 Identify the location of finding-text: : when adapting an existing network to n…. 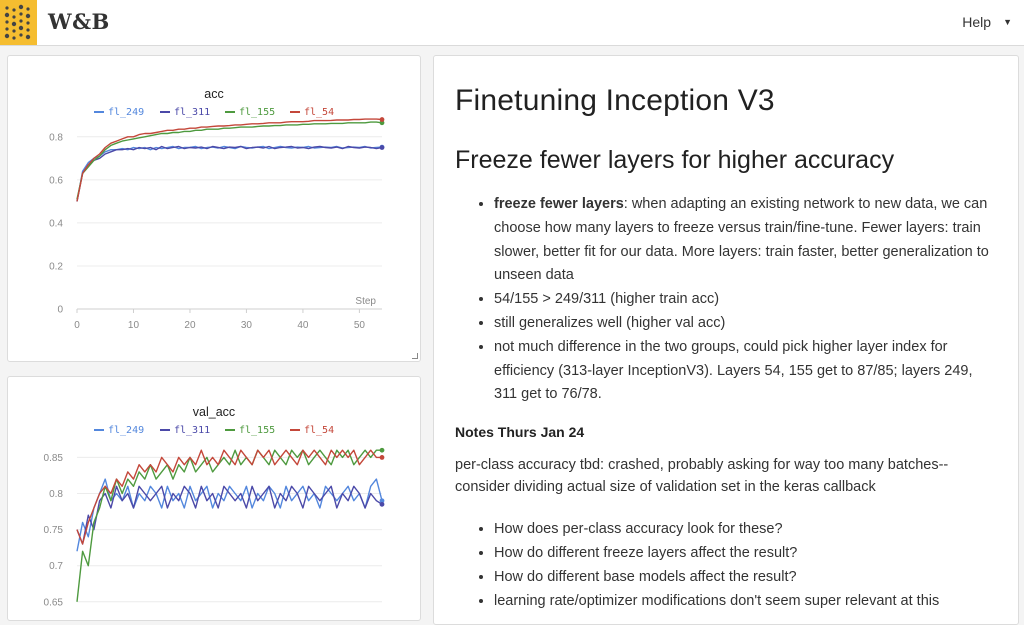
(741, 240).